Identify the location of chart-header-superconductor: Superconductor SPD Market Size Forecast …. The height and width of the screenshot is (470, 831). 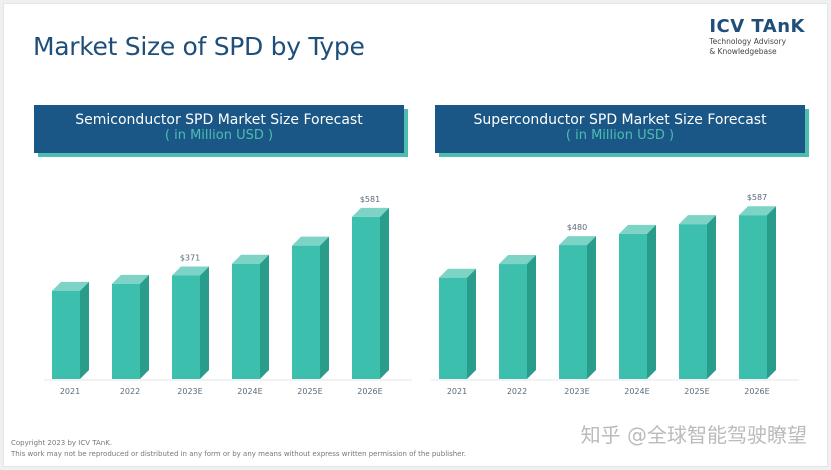
(620, 129).